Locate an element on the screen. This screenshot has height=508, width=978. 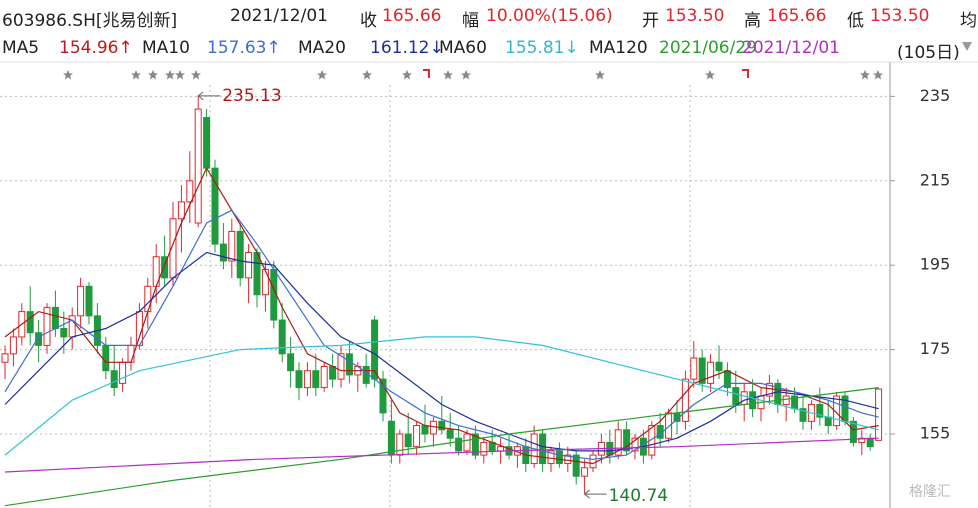
header-text: 10.00%(15.06) is located at coordinates (549, 16).